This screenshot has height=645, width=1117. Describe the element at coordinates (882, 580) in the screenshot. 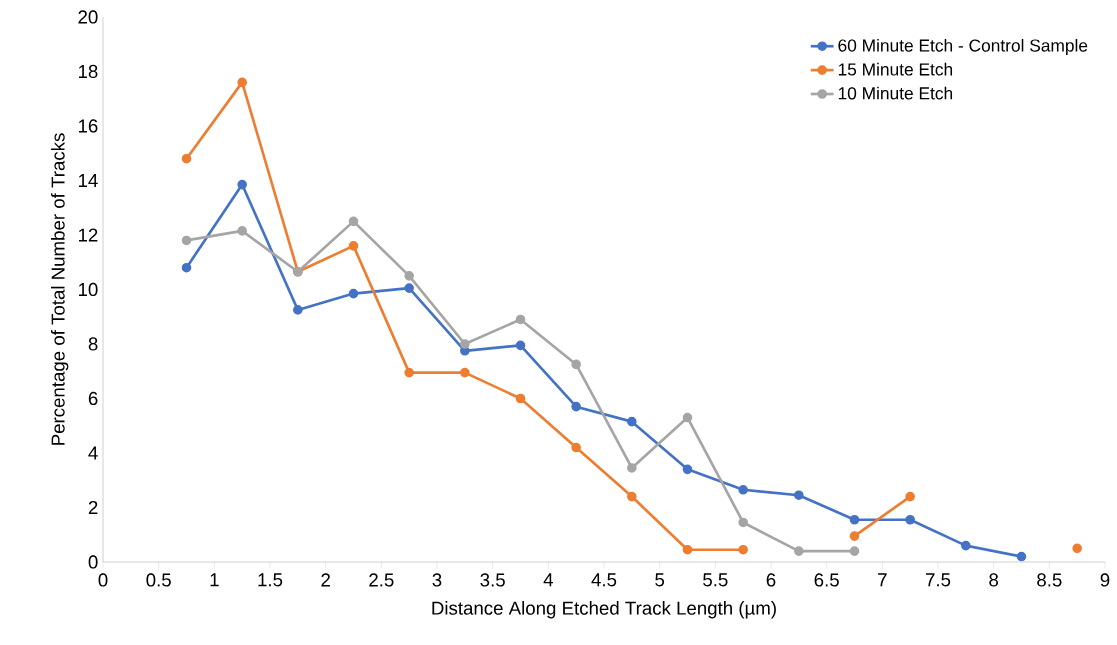

I see `x-tick-label: 7` at that location.